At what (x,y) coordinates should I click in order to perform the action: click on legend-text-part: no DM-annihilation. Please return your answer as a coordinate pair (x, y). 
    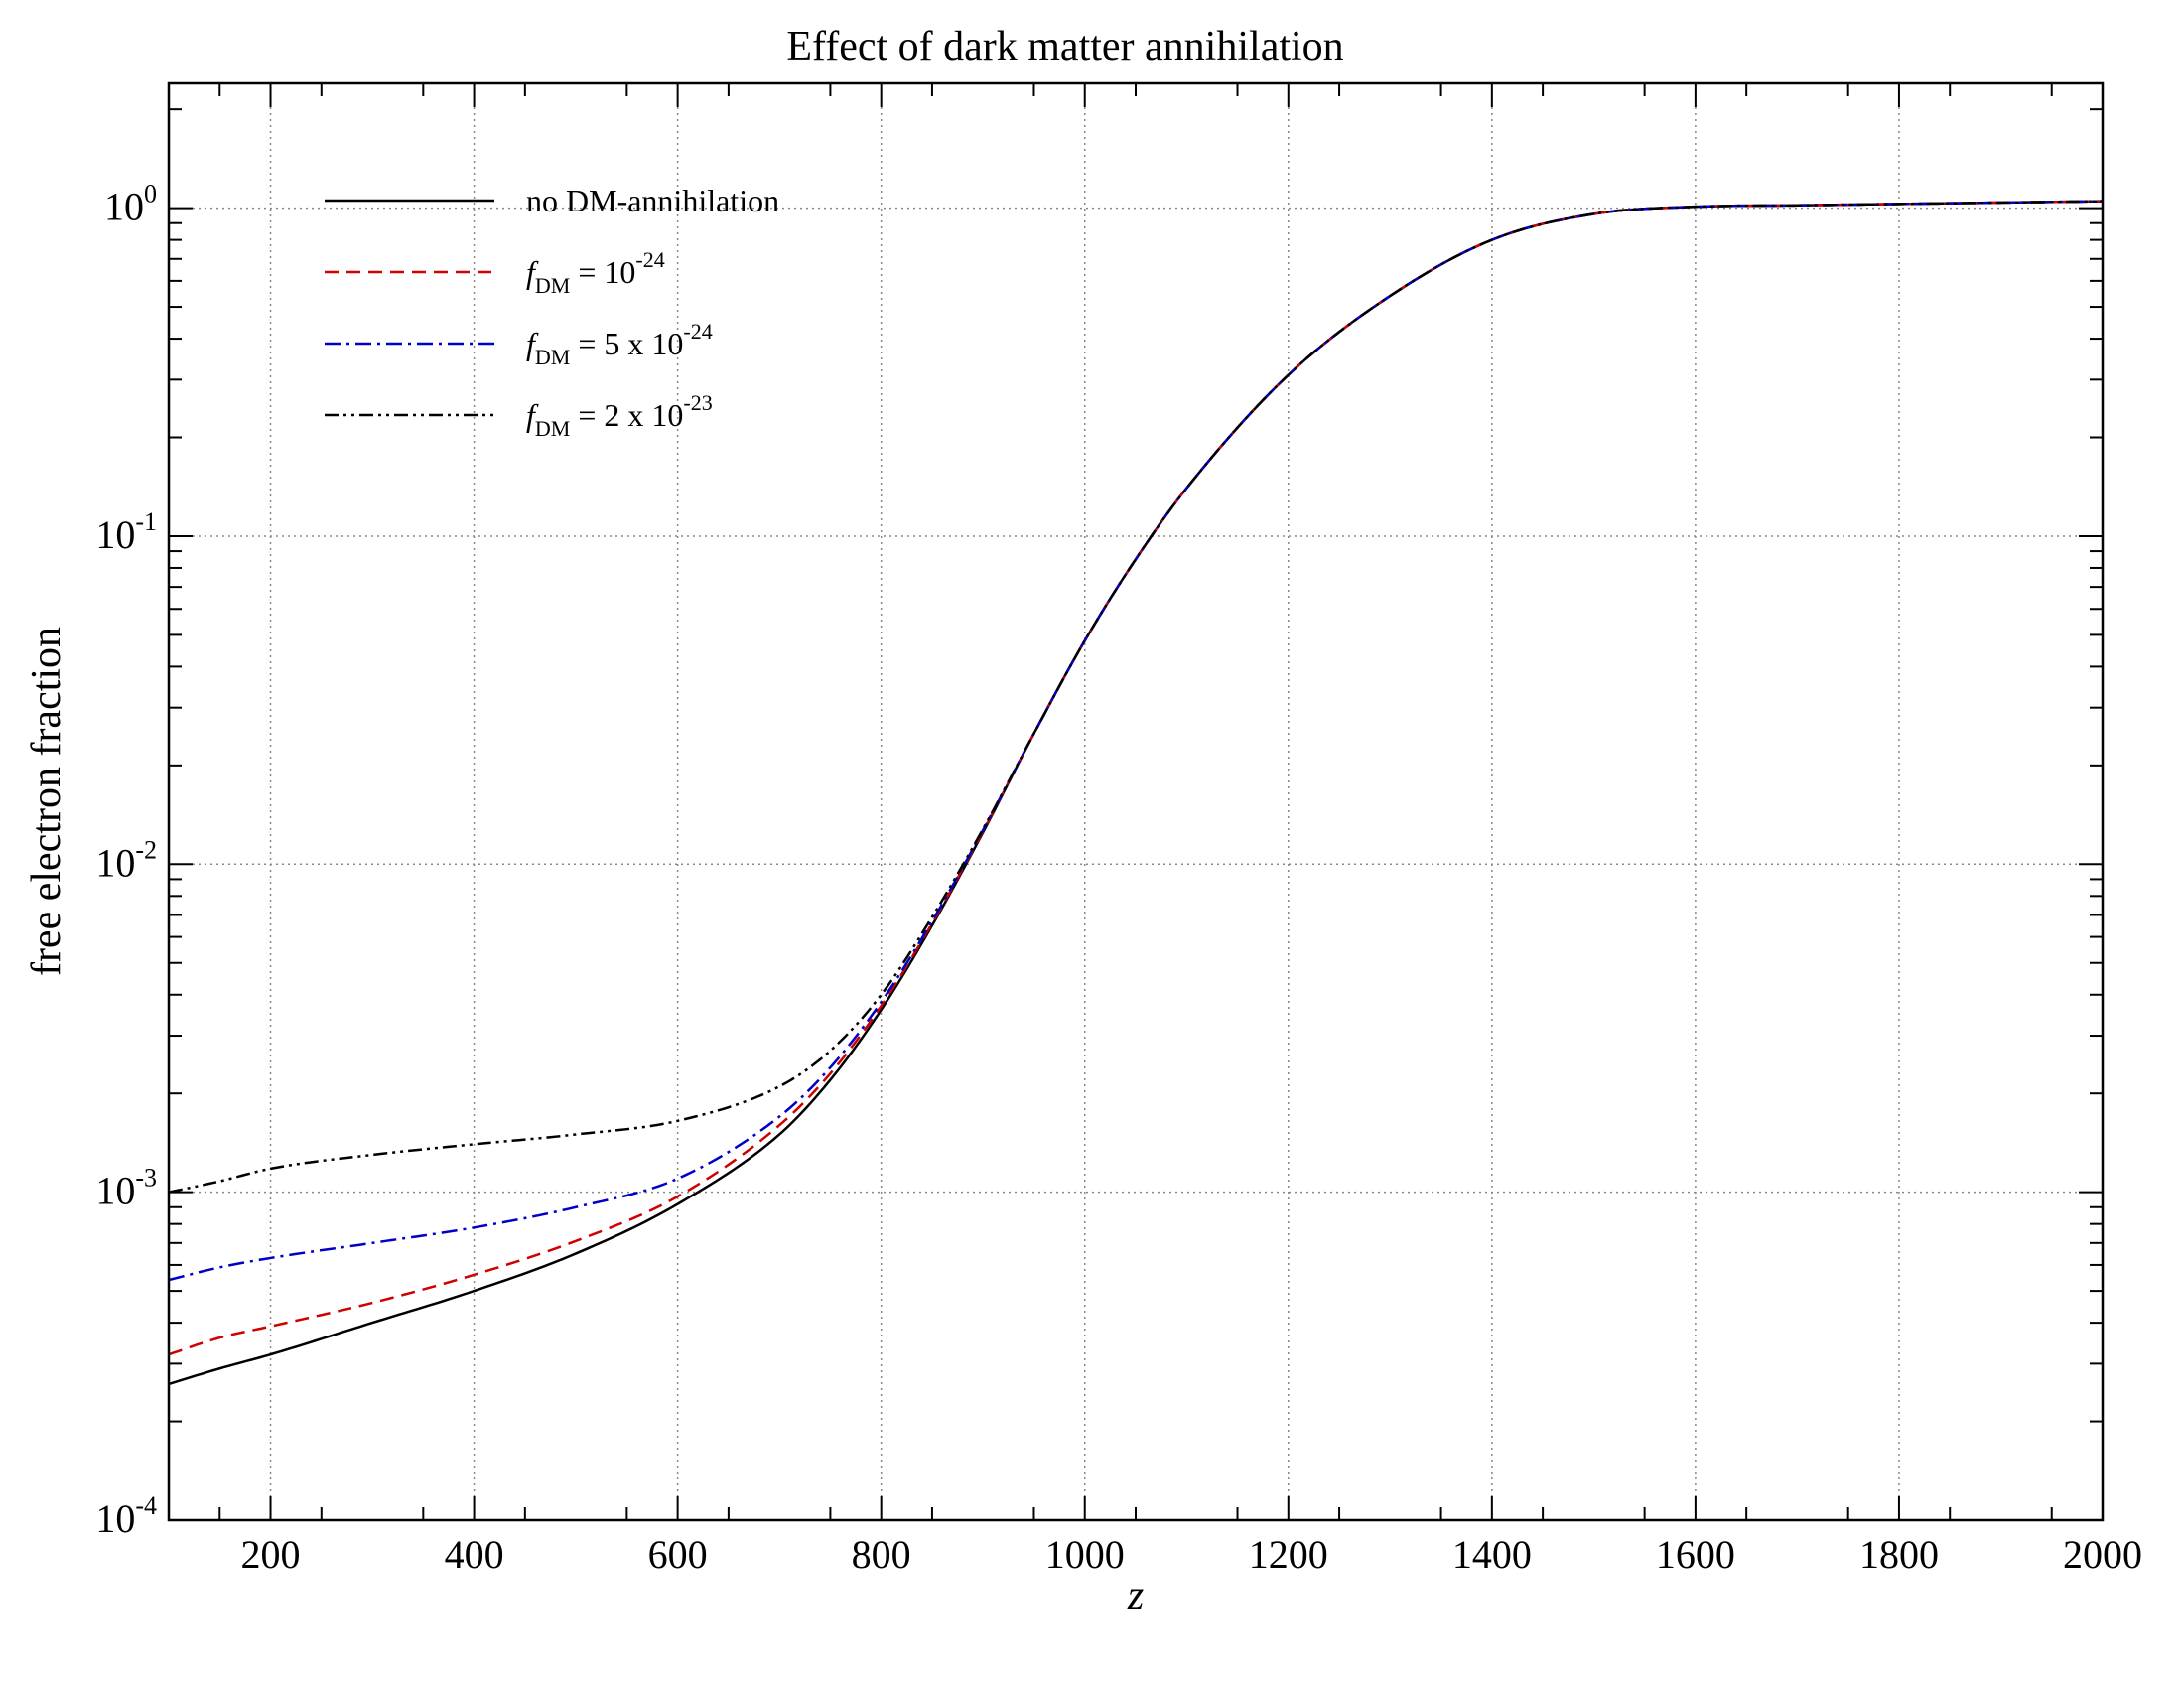
    Looking at the image, I should click on (652, 200).